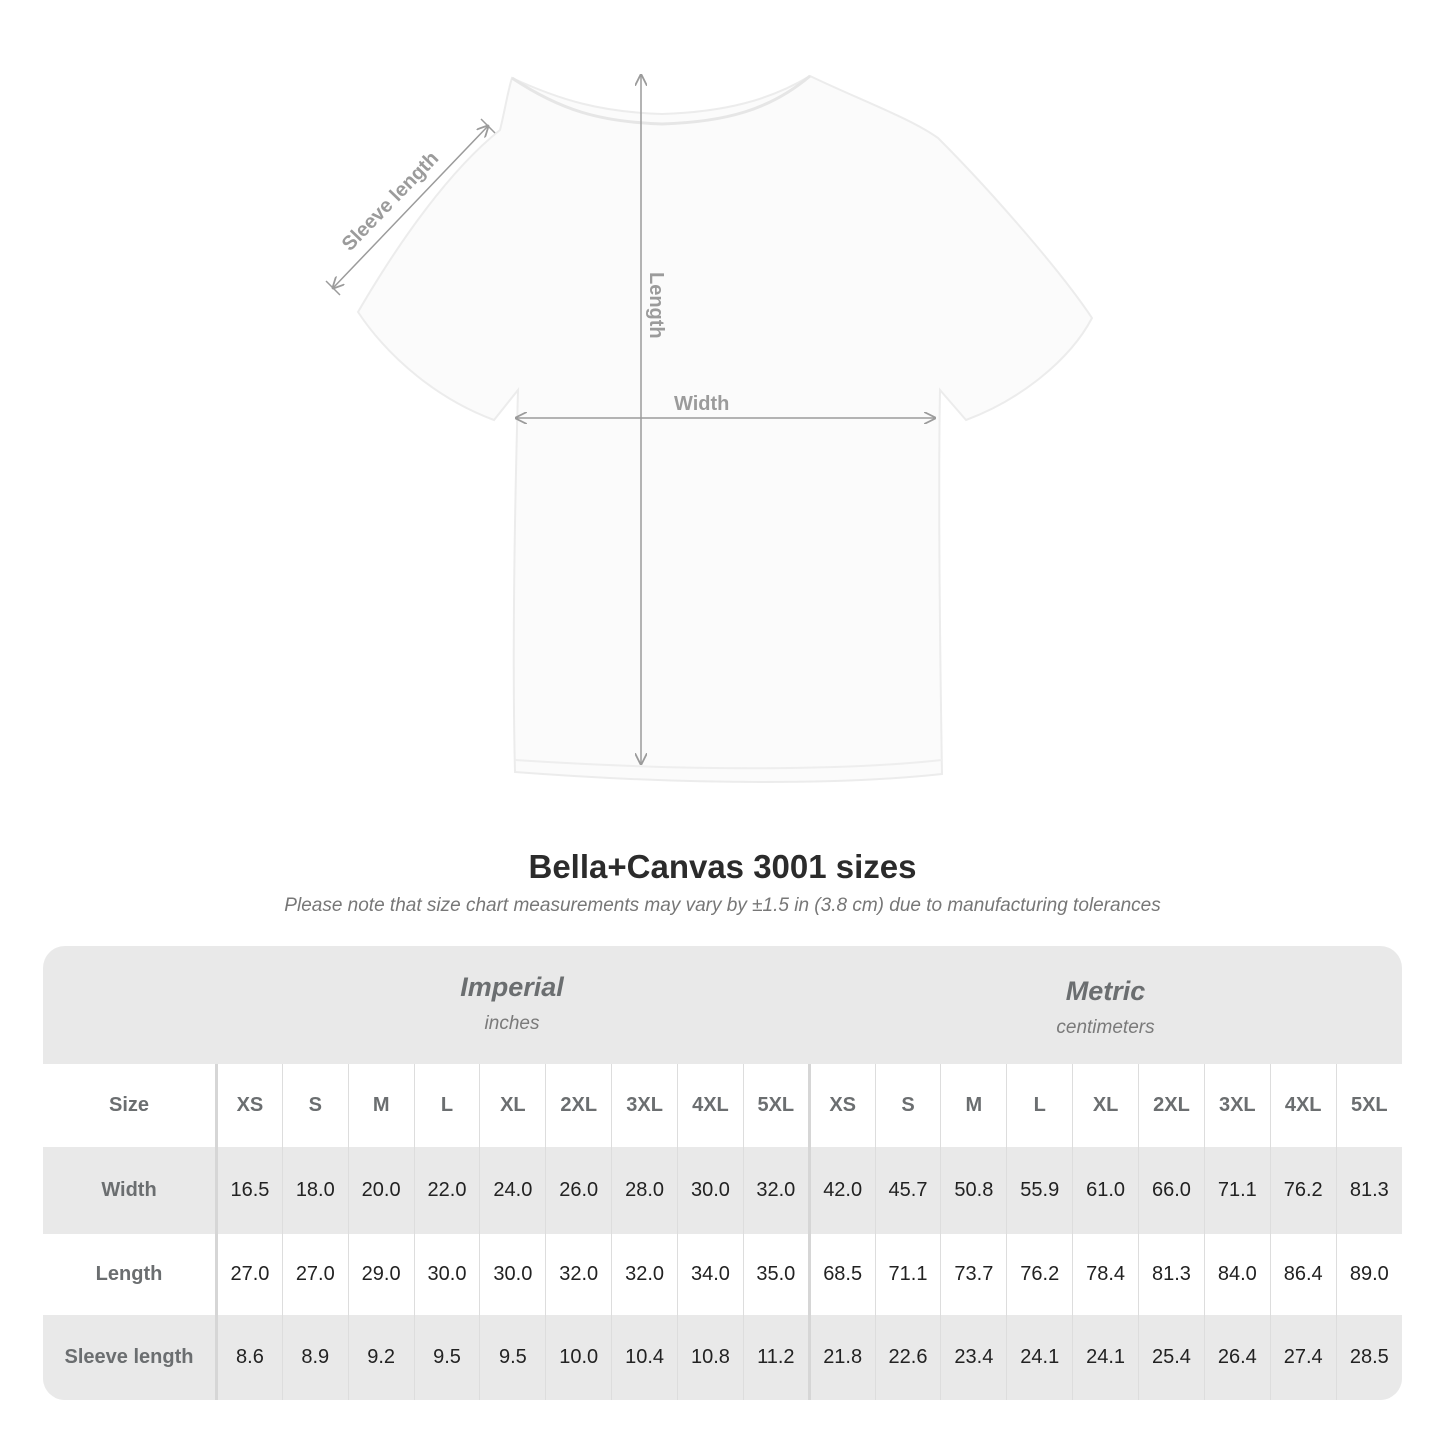 The height and width of the screenshot is (1445, 1445). Describe the element at coordinates (578, 1105) in the screenshot. I see `imperial-size-2XL: 2XL` at that location.